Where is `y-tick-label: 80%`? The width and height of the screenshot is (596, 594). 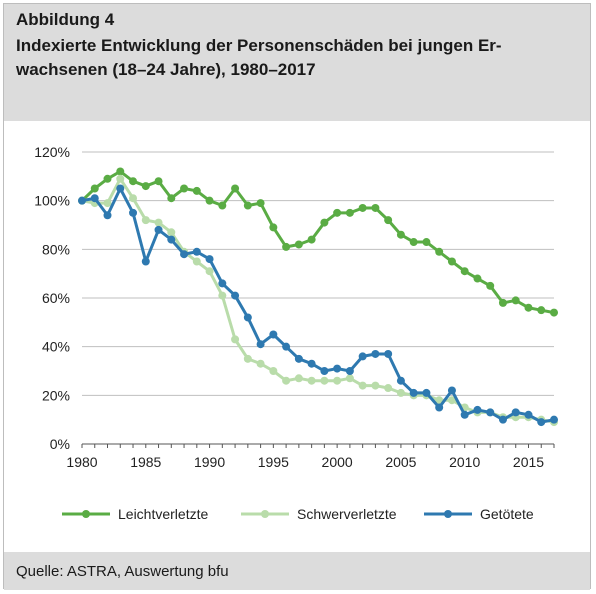
y-tick-label: 80% is located at coordinates (56, 249).